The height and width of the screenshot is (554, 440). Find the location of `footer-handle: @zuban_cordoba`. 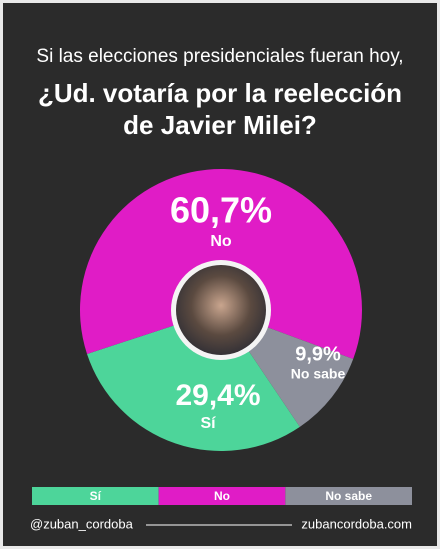

footer-handle: @zuban_cordoba is located at coordinates (82, 523).